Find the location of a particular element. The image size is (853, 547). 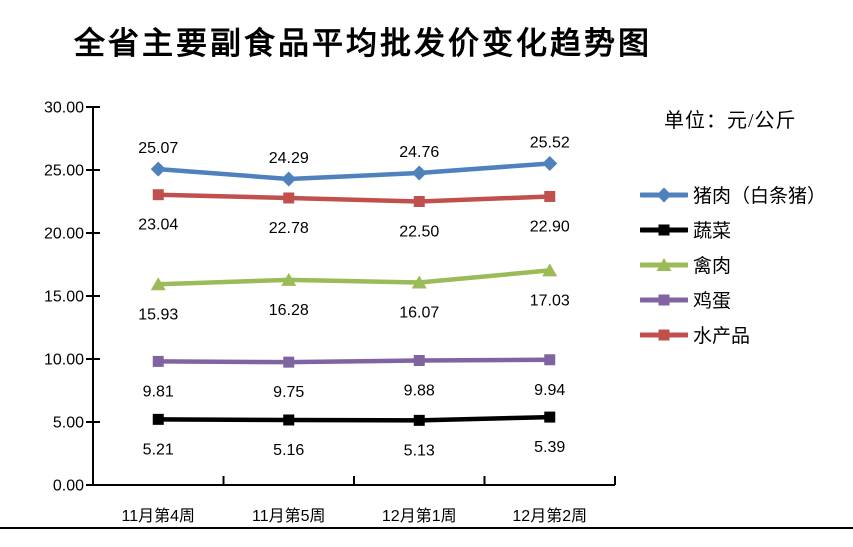

series-group: 25.07 24.29 24.76 25.52 is located at coordinates (354, 160).